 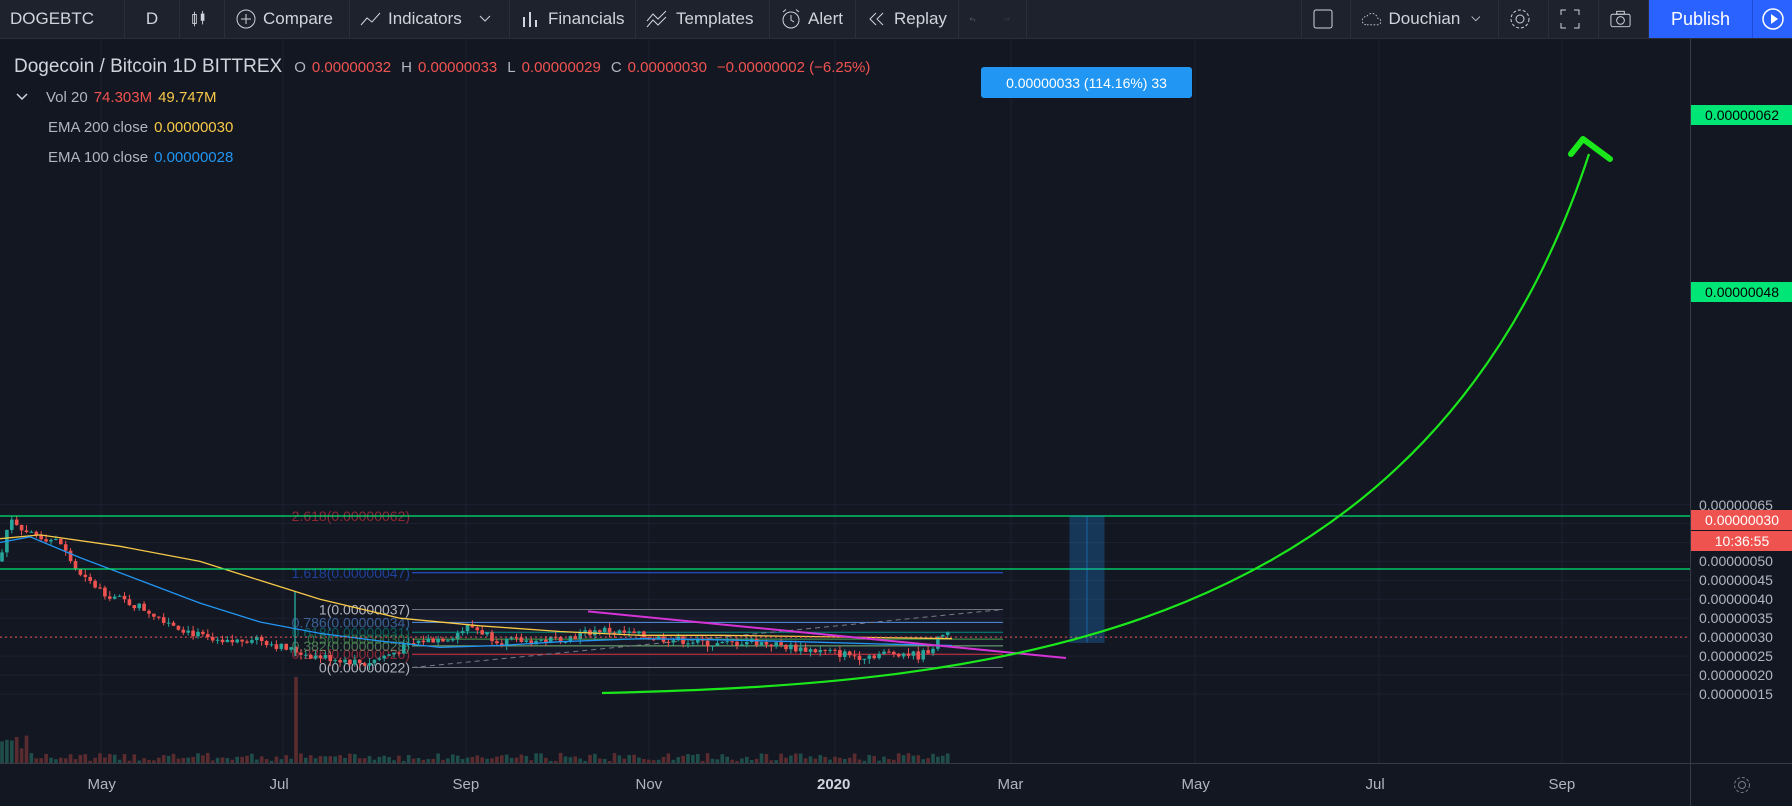 I want to click on compare-button: Compare, so click(x=287, y=19).